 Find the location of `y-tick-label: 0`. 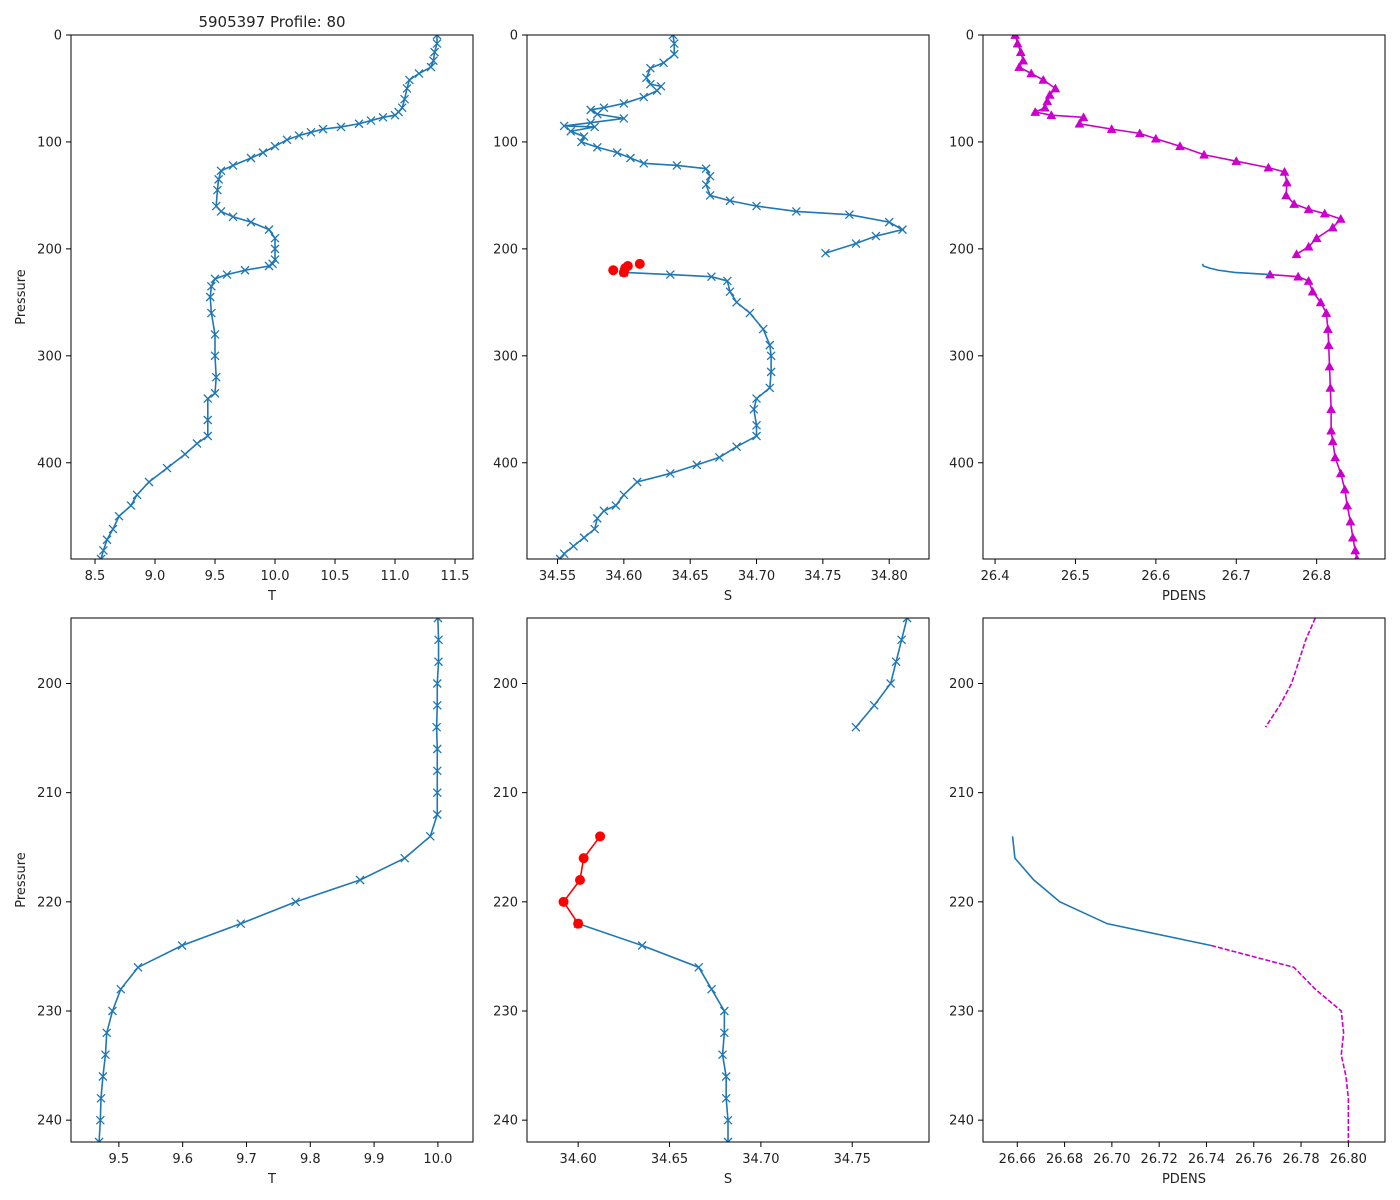

y-tick-label: 0 is located at coordinates (514, 36).